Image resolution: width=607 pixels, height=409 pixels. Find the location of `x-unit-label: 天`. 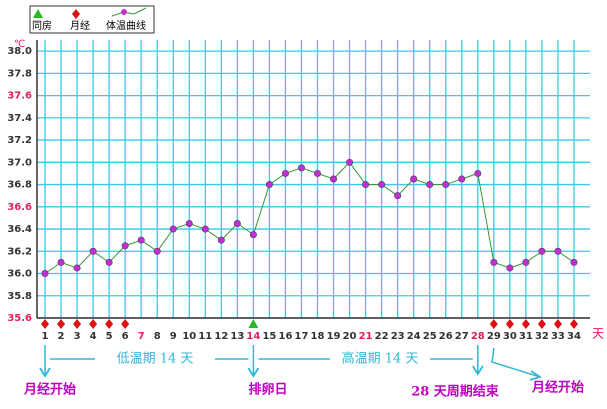

x-unit-label: 天 is located at coordinates (598, 334).